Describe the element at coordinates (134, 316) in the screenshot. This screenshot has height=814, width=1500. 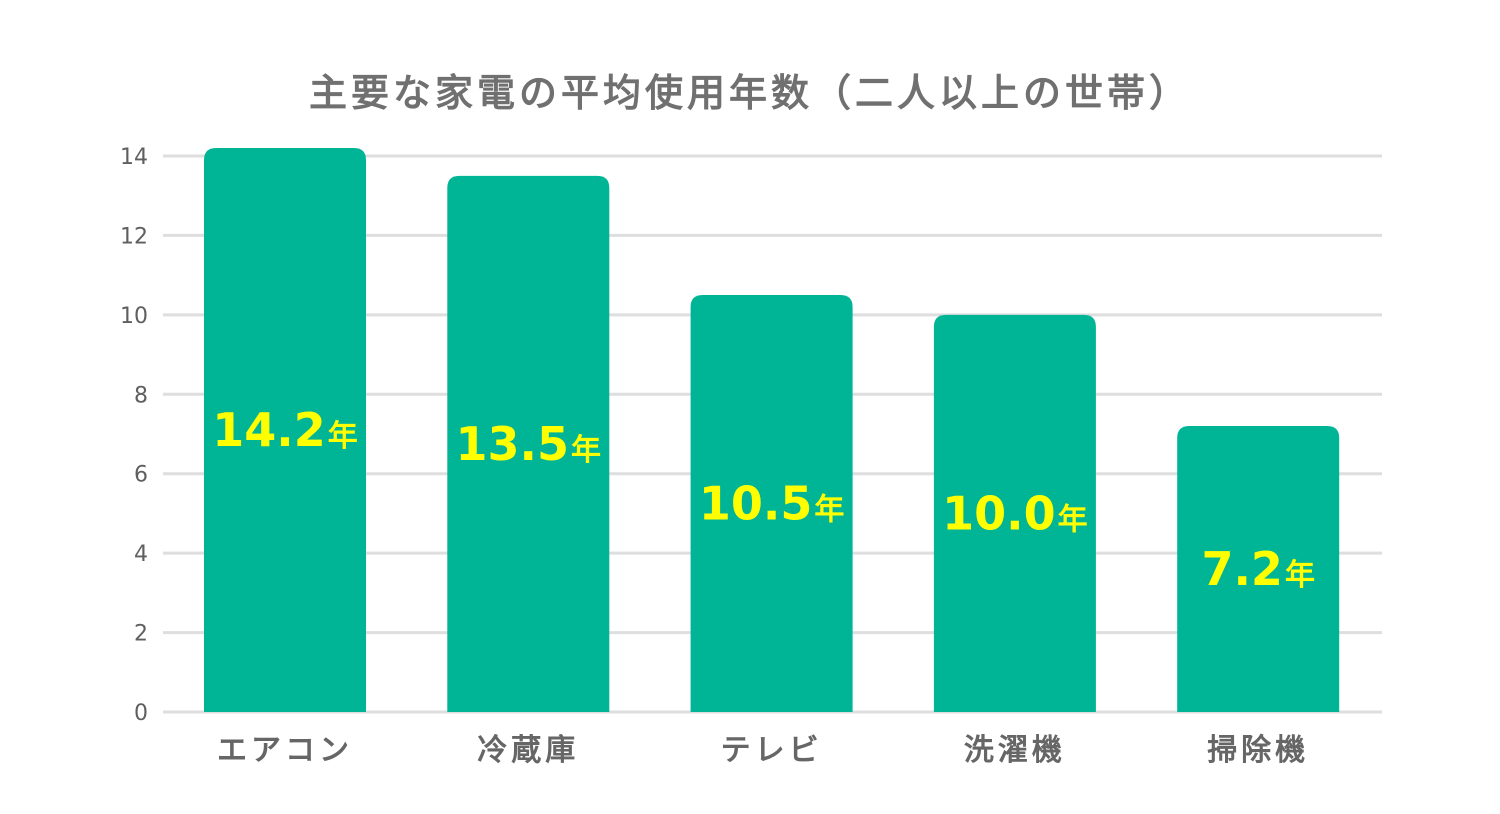
I see `y-tick-label: 10` at that location.